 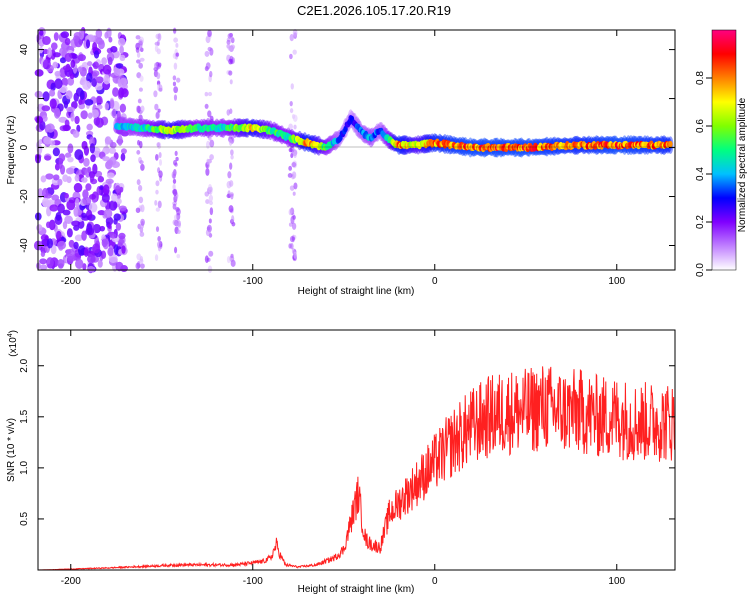 I want to click on x-tick-label: -100, so click(x=253, y=581).